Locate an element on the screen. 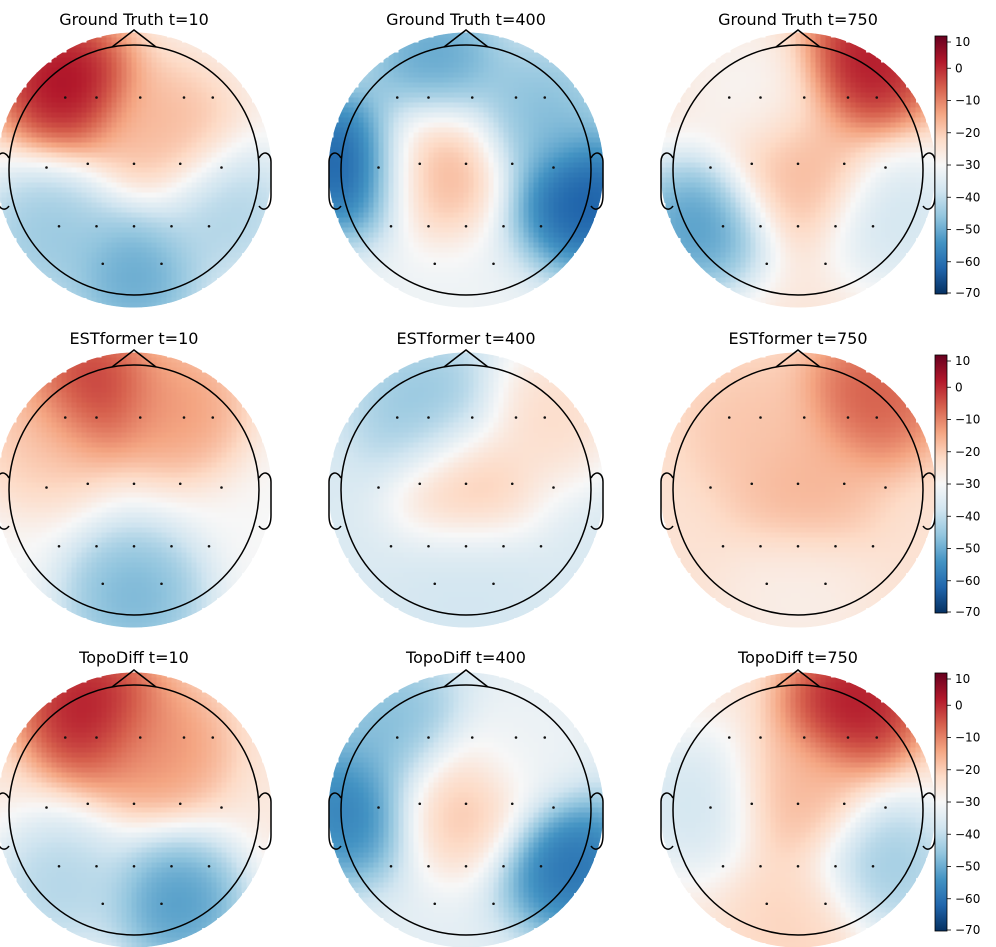 This screenshot has width=996, height=947. panel-title: TopoDiff t=750 is located at coordinates (797, 657).